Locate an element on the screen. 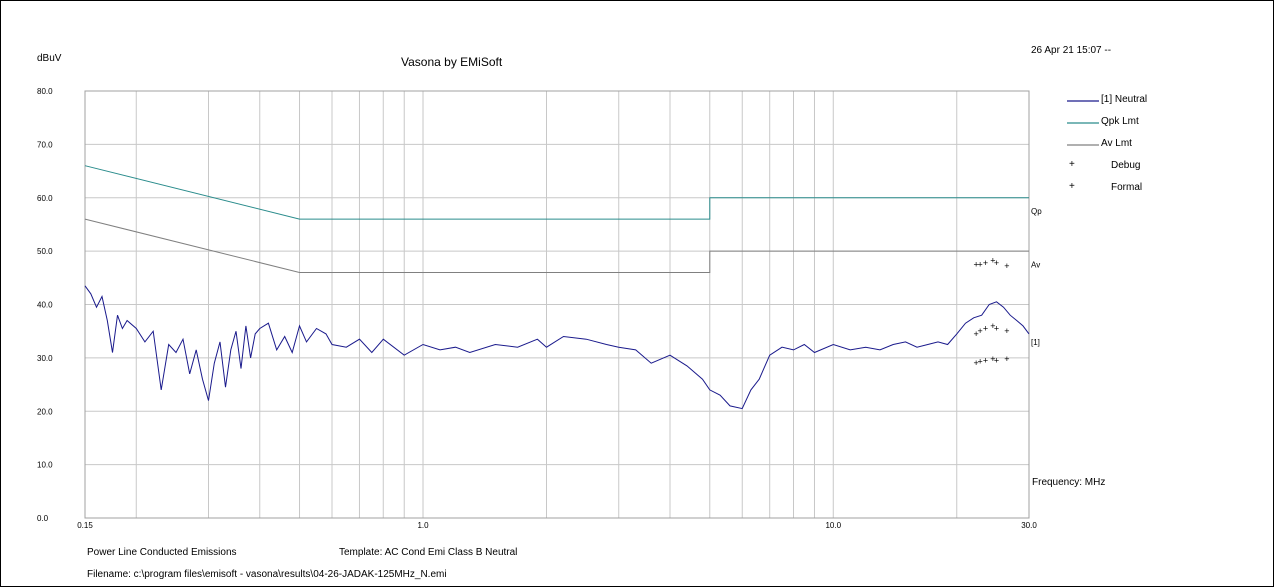  right-series-label: [1] is located at coordinates (1035, 342).